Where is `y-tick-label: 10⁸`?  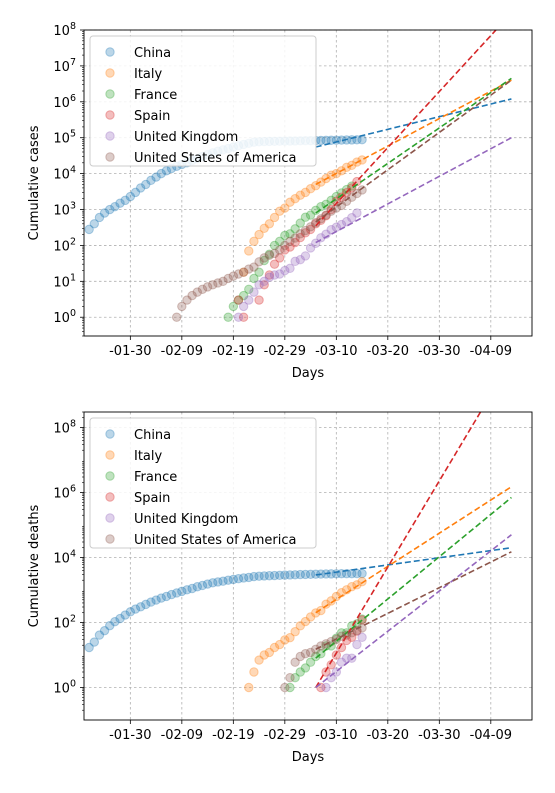
y-tick-label: 10⁸ is located at coordinates (64, 30).